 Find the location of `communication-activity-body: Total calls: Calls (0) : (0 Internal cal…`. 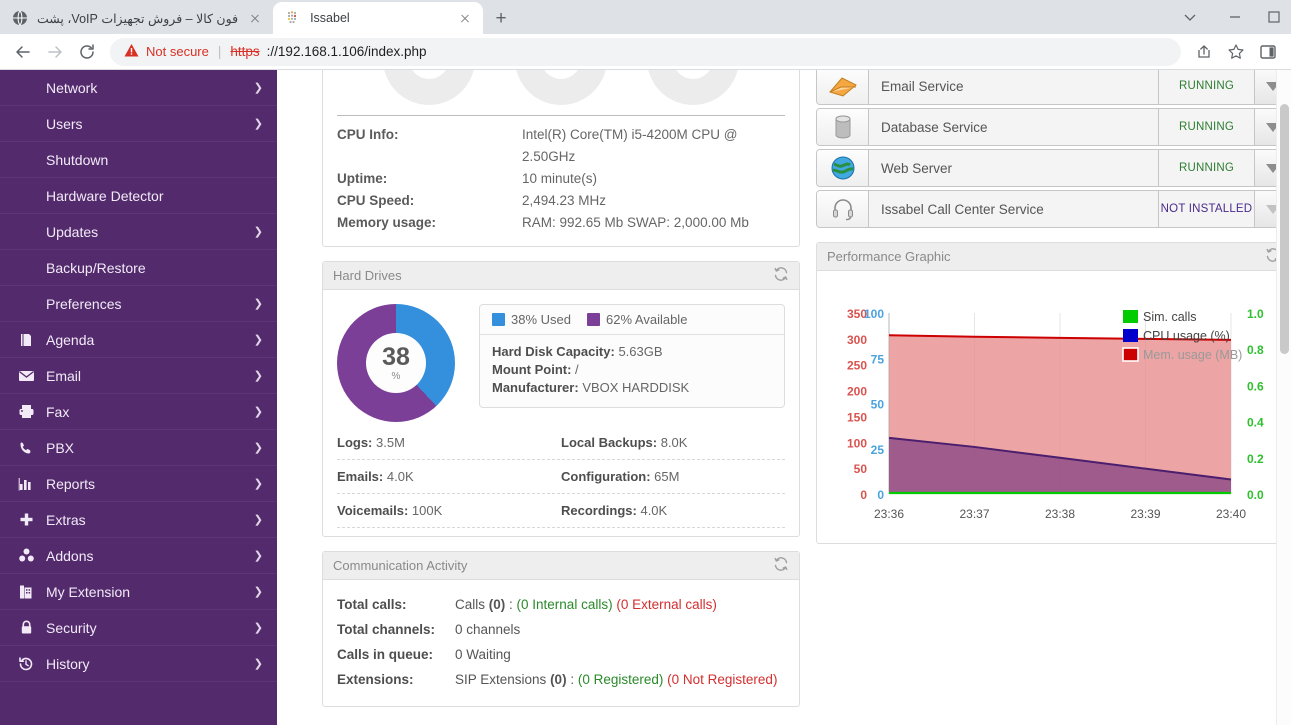

communication-activity-body: Total calls: Calls (0) : (0 Internal cal… is located at coordinates (561, 643).